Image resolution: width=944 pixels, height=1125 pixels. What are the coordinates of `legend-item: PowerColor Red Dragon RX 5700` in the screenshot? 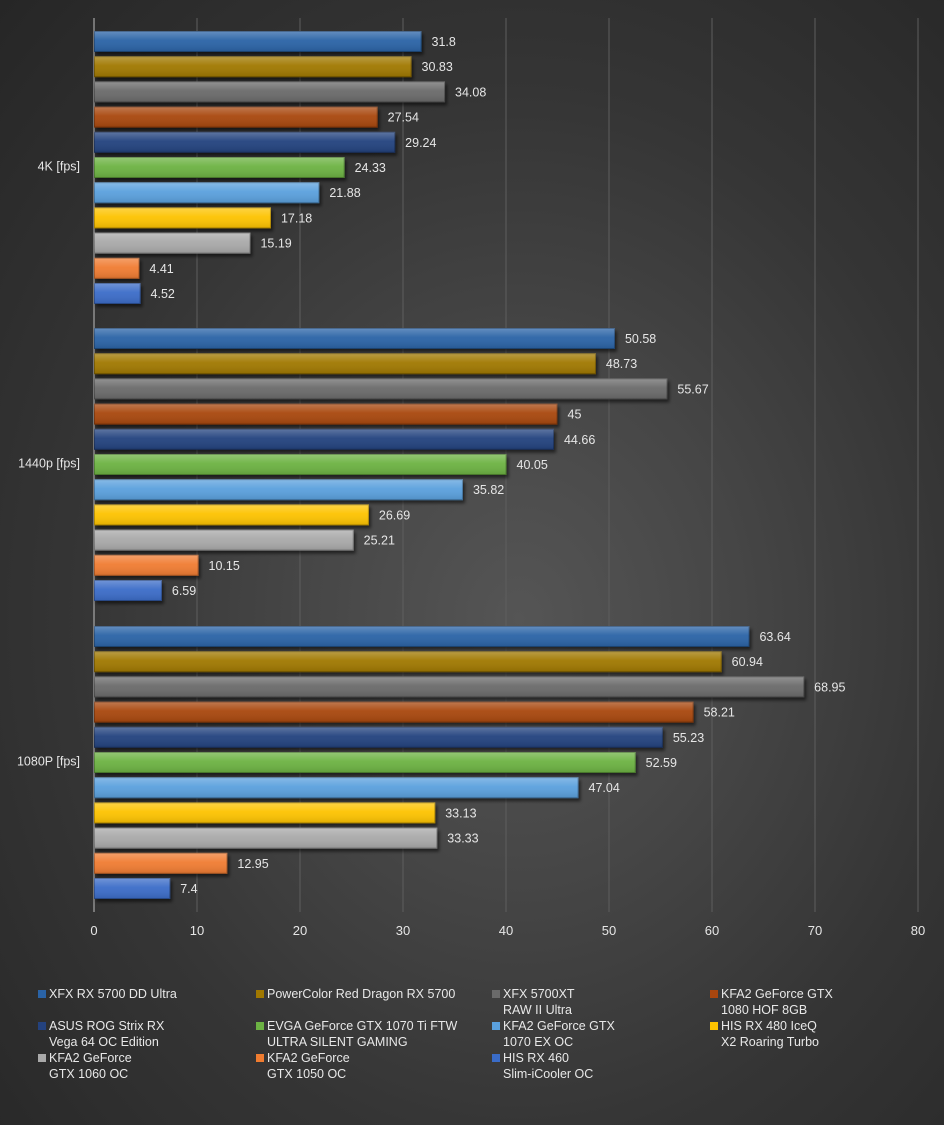 It's located at (374, 1002).